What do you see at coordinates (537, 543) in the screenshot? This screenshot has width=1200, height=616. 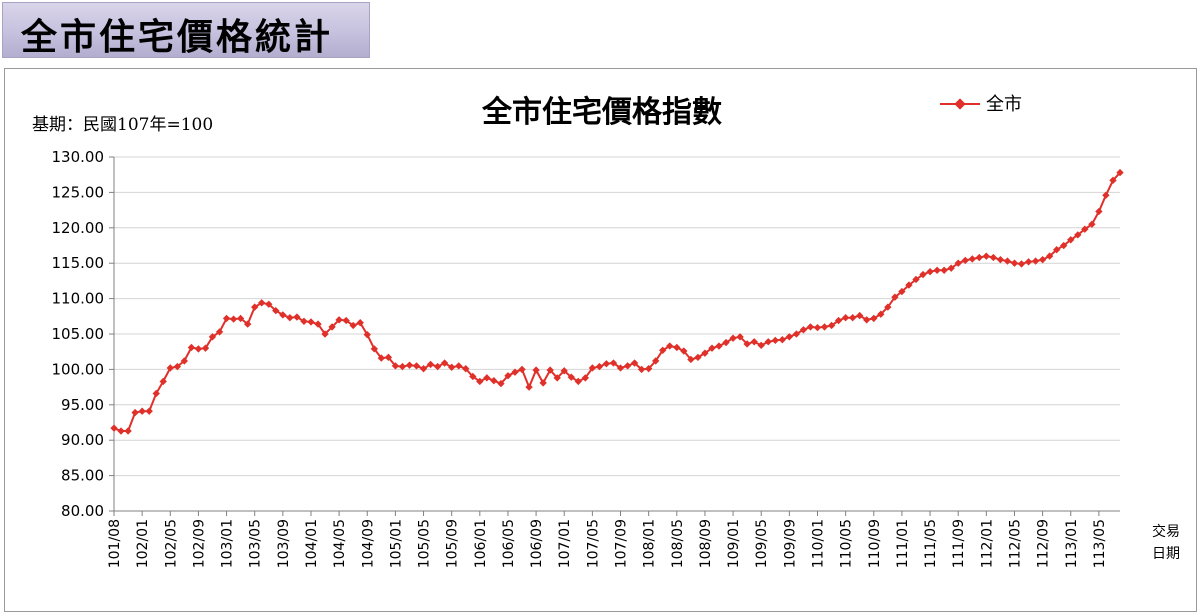 I see `x-tick-label: 106/09` at bounding box center [537, 543].